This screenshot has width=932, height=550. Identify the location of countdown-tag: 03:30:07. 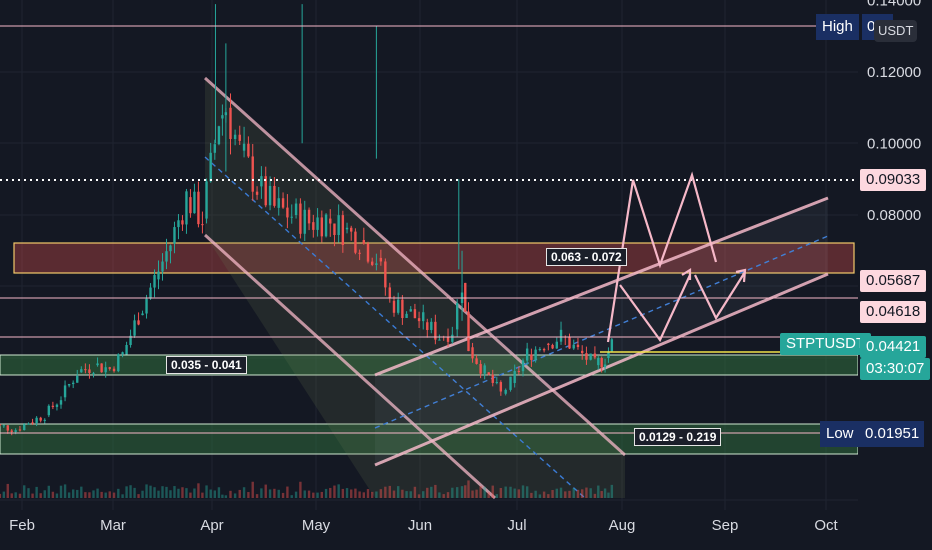
(895, 369).